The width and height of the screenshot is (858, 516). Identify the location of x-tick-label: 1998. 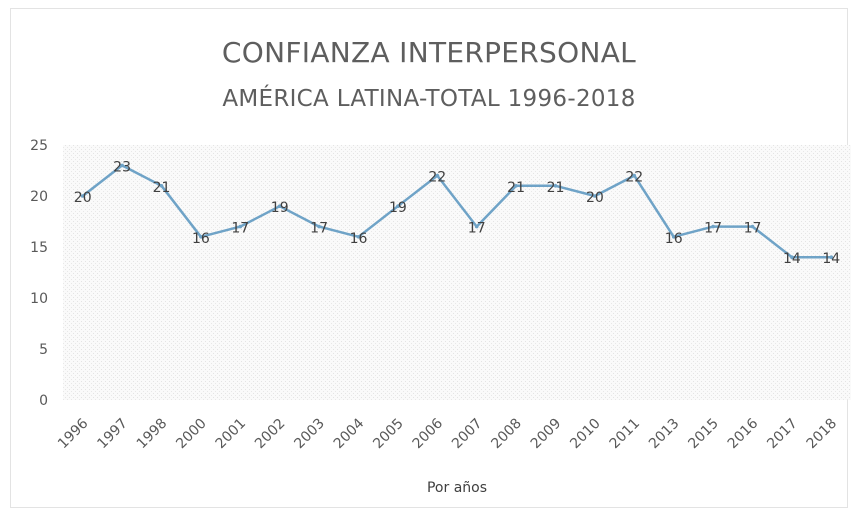
(152, 434).